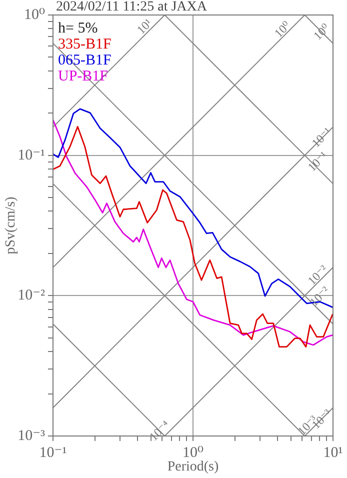  What do you see at coordinates (34, 14) in the screenshot?
I see `y-tick-label: 10⁰` at bounding box center [34, 14].